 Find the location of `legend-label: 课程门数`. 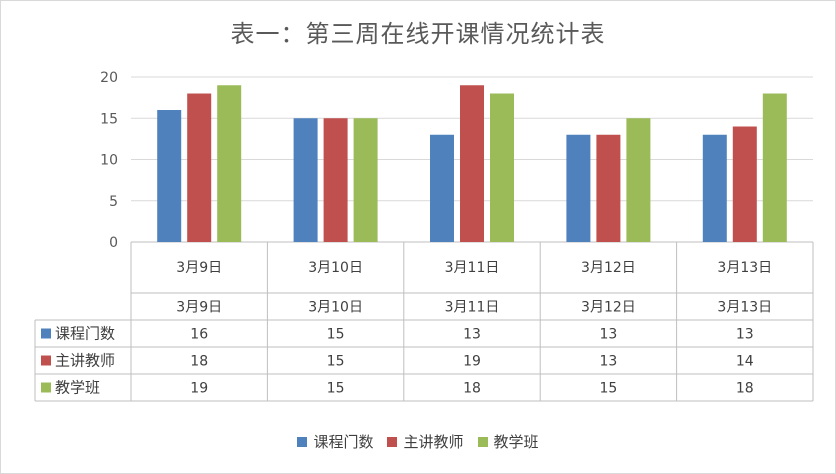

legend-label: 课程门数 is located at coordinates (343, 442).